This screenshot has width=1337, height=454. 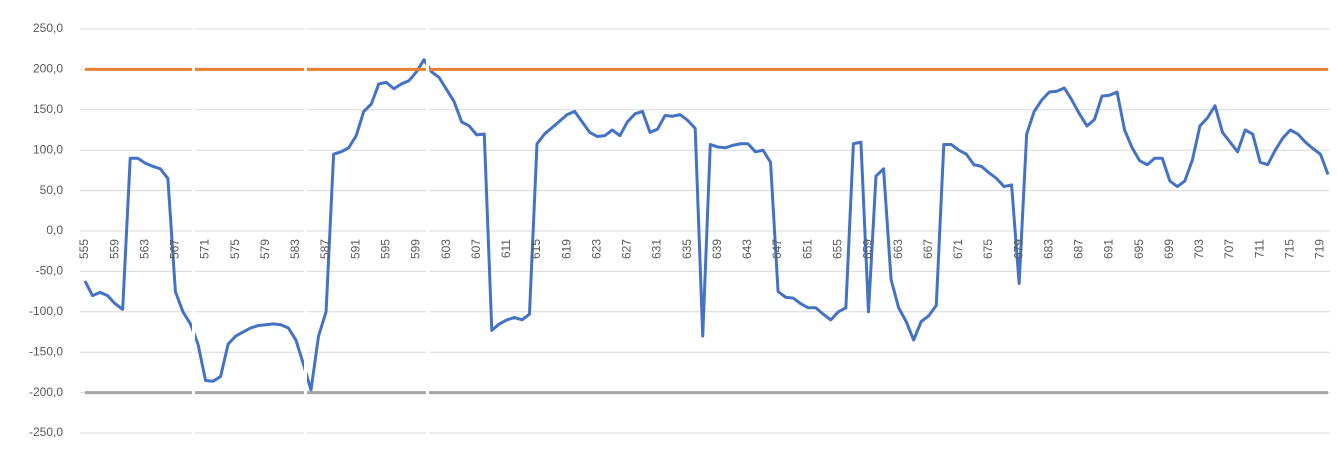 I want to click on x-tick-label: 611, so click(x=506, y=248).